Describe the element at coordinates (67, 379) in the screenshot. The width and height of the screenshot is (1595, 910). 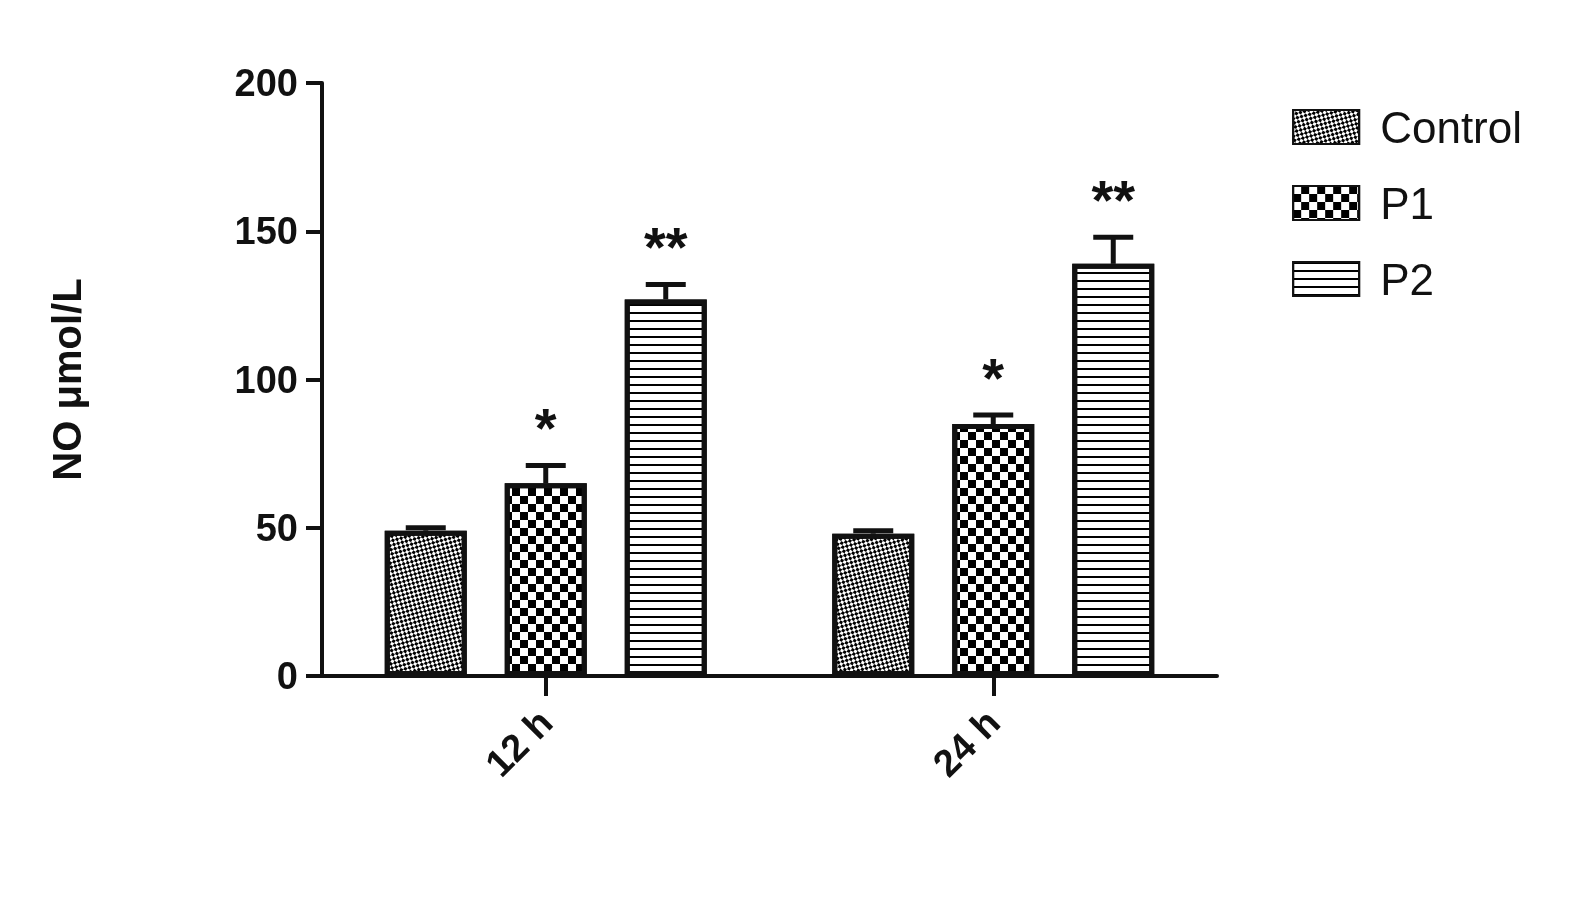
I see `y-axis-title: NO μmol/L` at that location.